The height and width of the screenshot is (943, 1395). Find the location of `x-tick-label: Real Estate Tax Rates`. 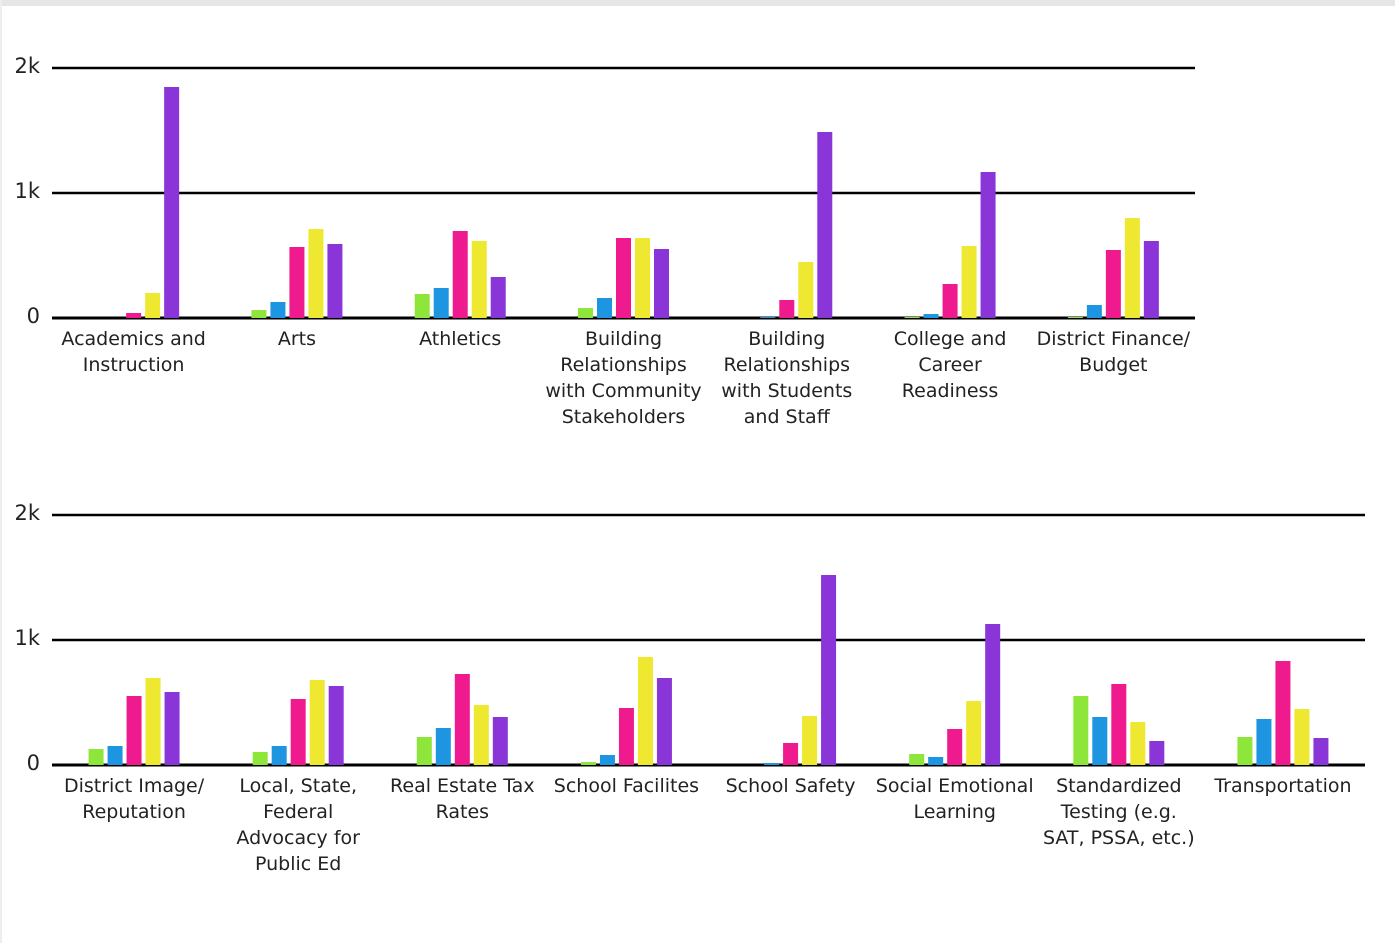

x-tick-label: Real Estate Tax Rates is located at coordinates (462, 799).